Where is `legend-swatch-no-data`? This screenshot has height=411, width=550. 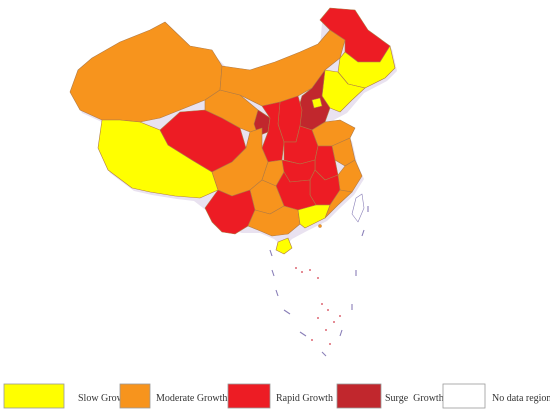
legend-swatch-no-data is located at coordinates (464, 396).